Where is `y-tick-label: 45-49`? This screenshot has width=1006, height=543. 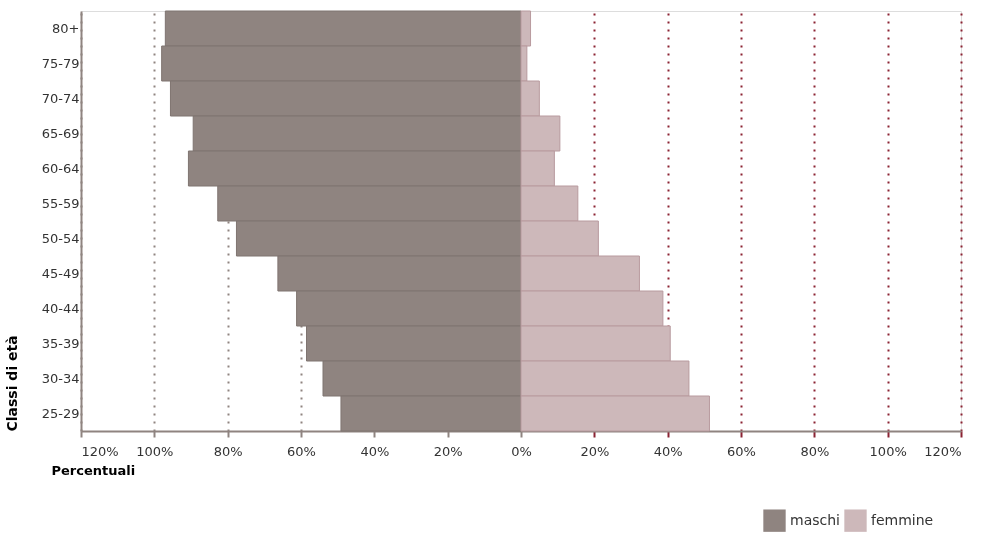
y-tick-label: 45-49 is located at coordinates (60, 273).